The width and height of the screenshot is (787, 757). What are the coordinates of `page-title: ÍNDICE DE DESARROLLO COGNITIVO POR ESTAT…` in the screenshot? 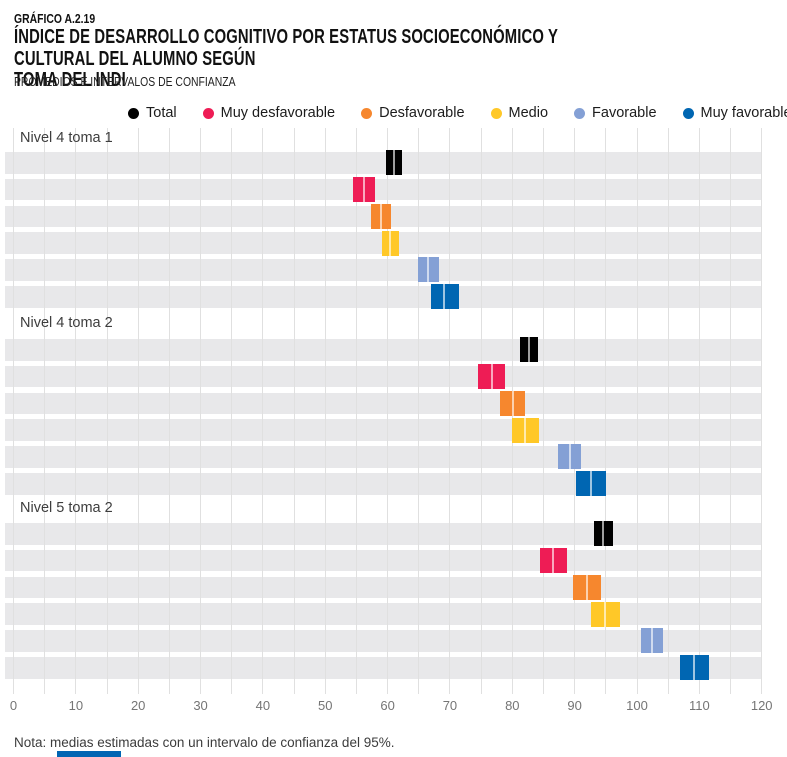 It's located at (400, 59).